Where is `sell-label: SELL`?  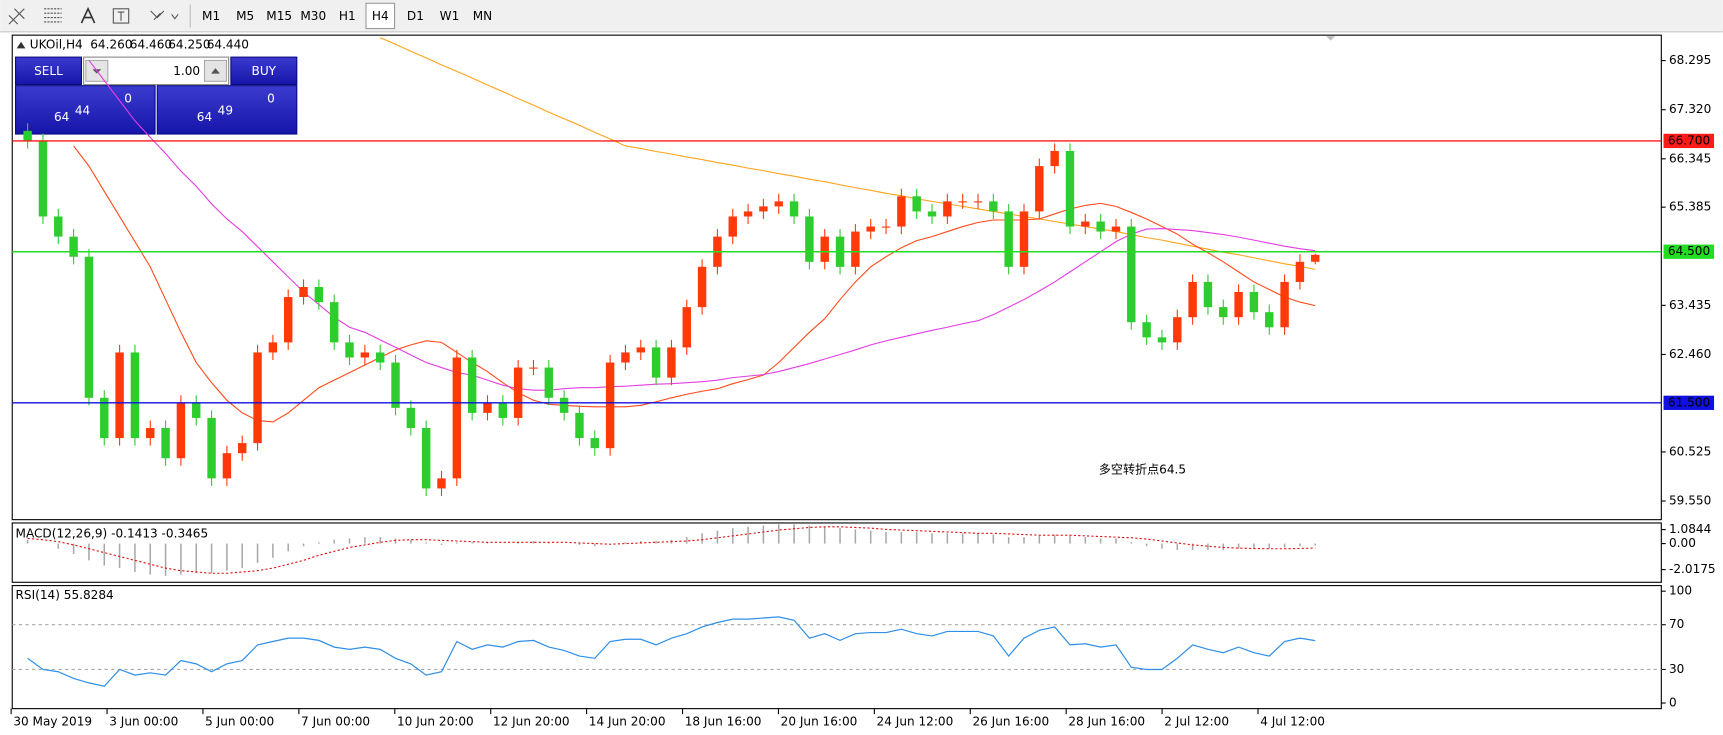
sell-label: SELL is located at coordinates (48, 71).